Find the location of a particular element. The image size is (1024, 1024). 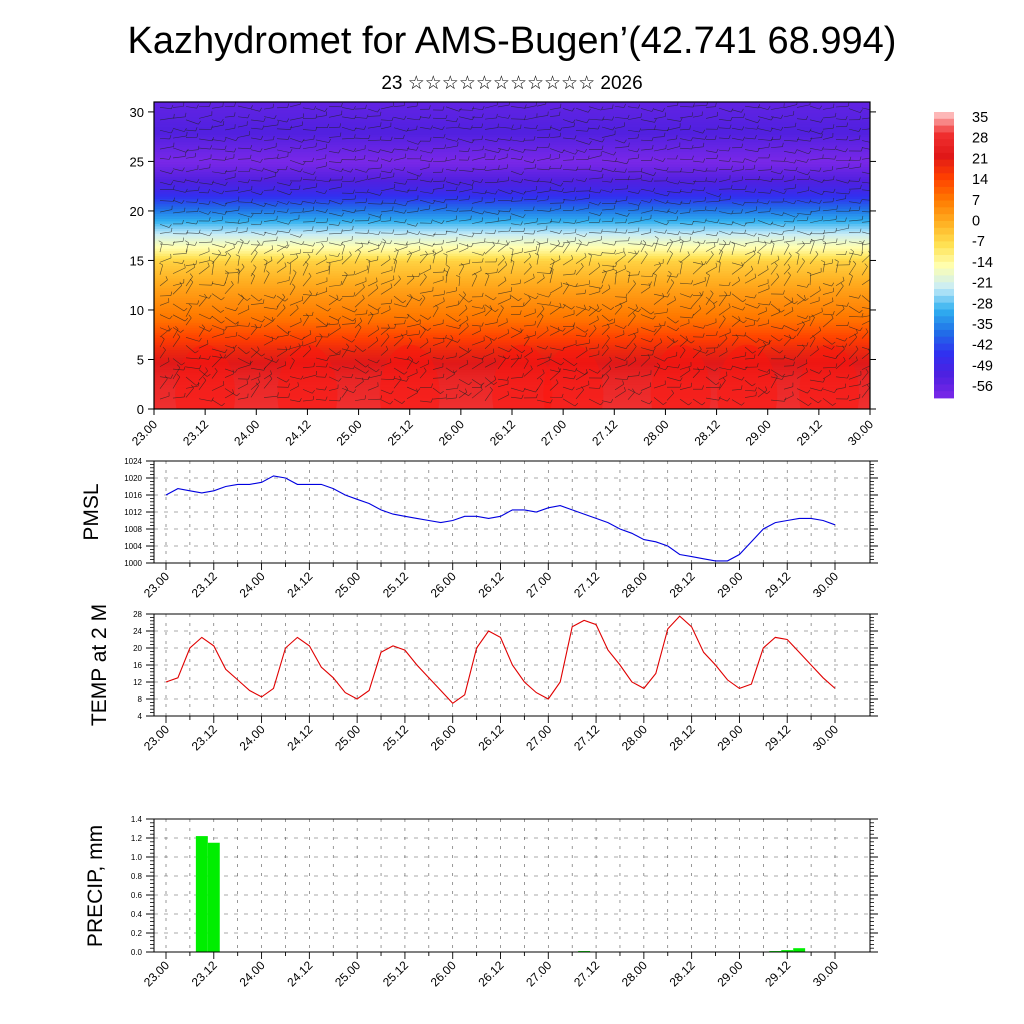

y-tick-label: 0 is located at coordinates (140, 409).